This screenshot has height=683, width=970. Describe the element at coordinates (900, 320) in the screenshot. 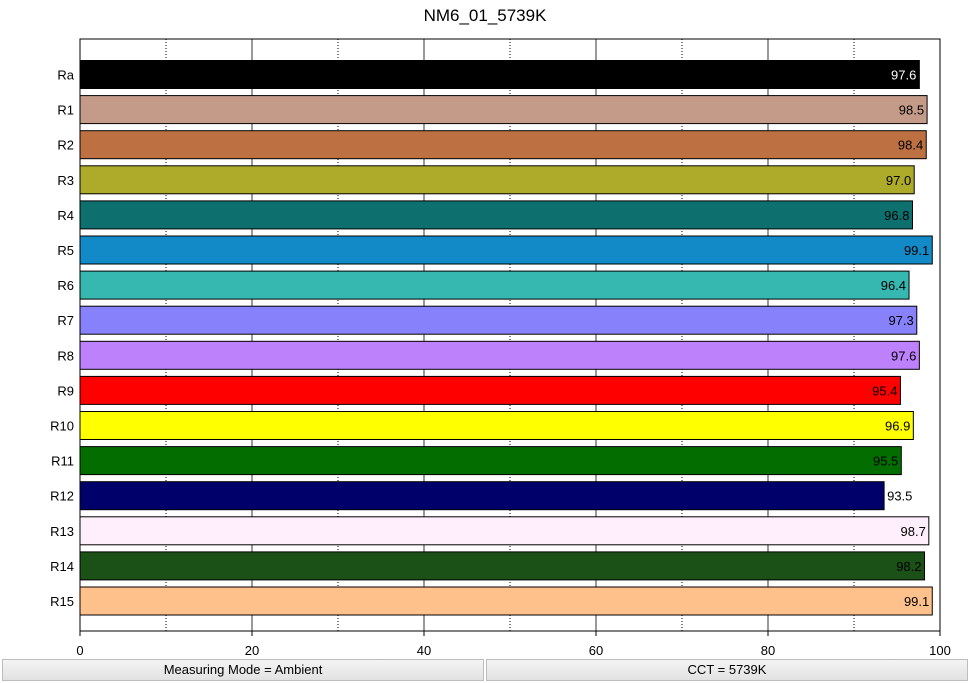

I see `value-label: 97.3` at that location.